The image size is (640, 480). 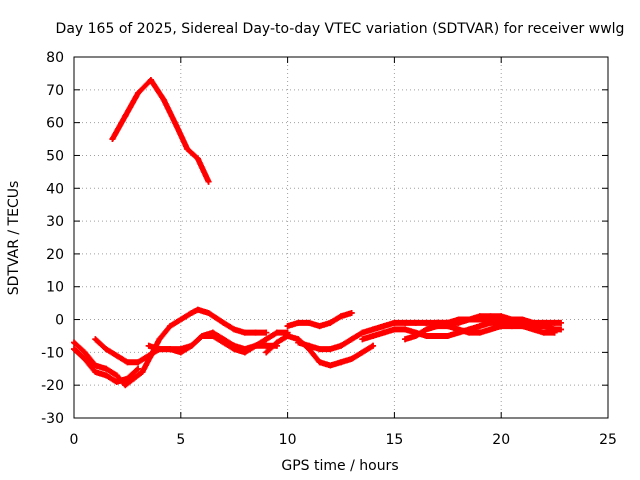 What do you see at coordinates (608, 440) in the screenshot?
I see `x-tick-label: 25` at bounding box center [608, 440].